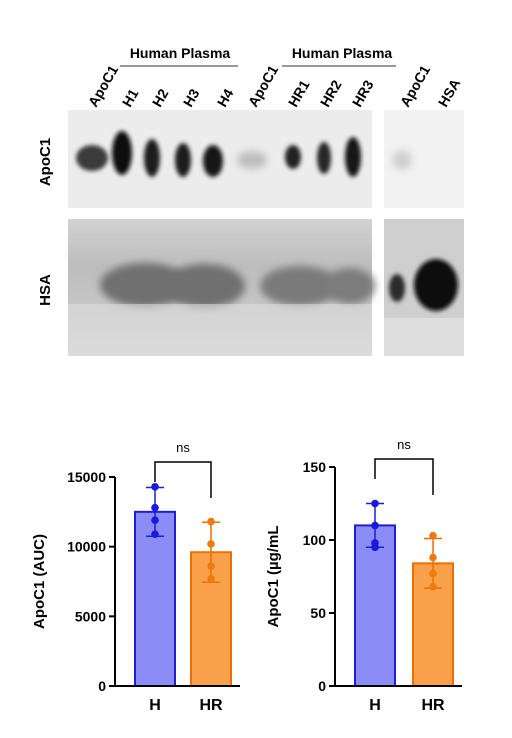 The width and height of the screenshot is (512, 738). Describe the element at coordinates (155, 599) in the screenshot. I see `bar-h` at that location.